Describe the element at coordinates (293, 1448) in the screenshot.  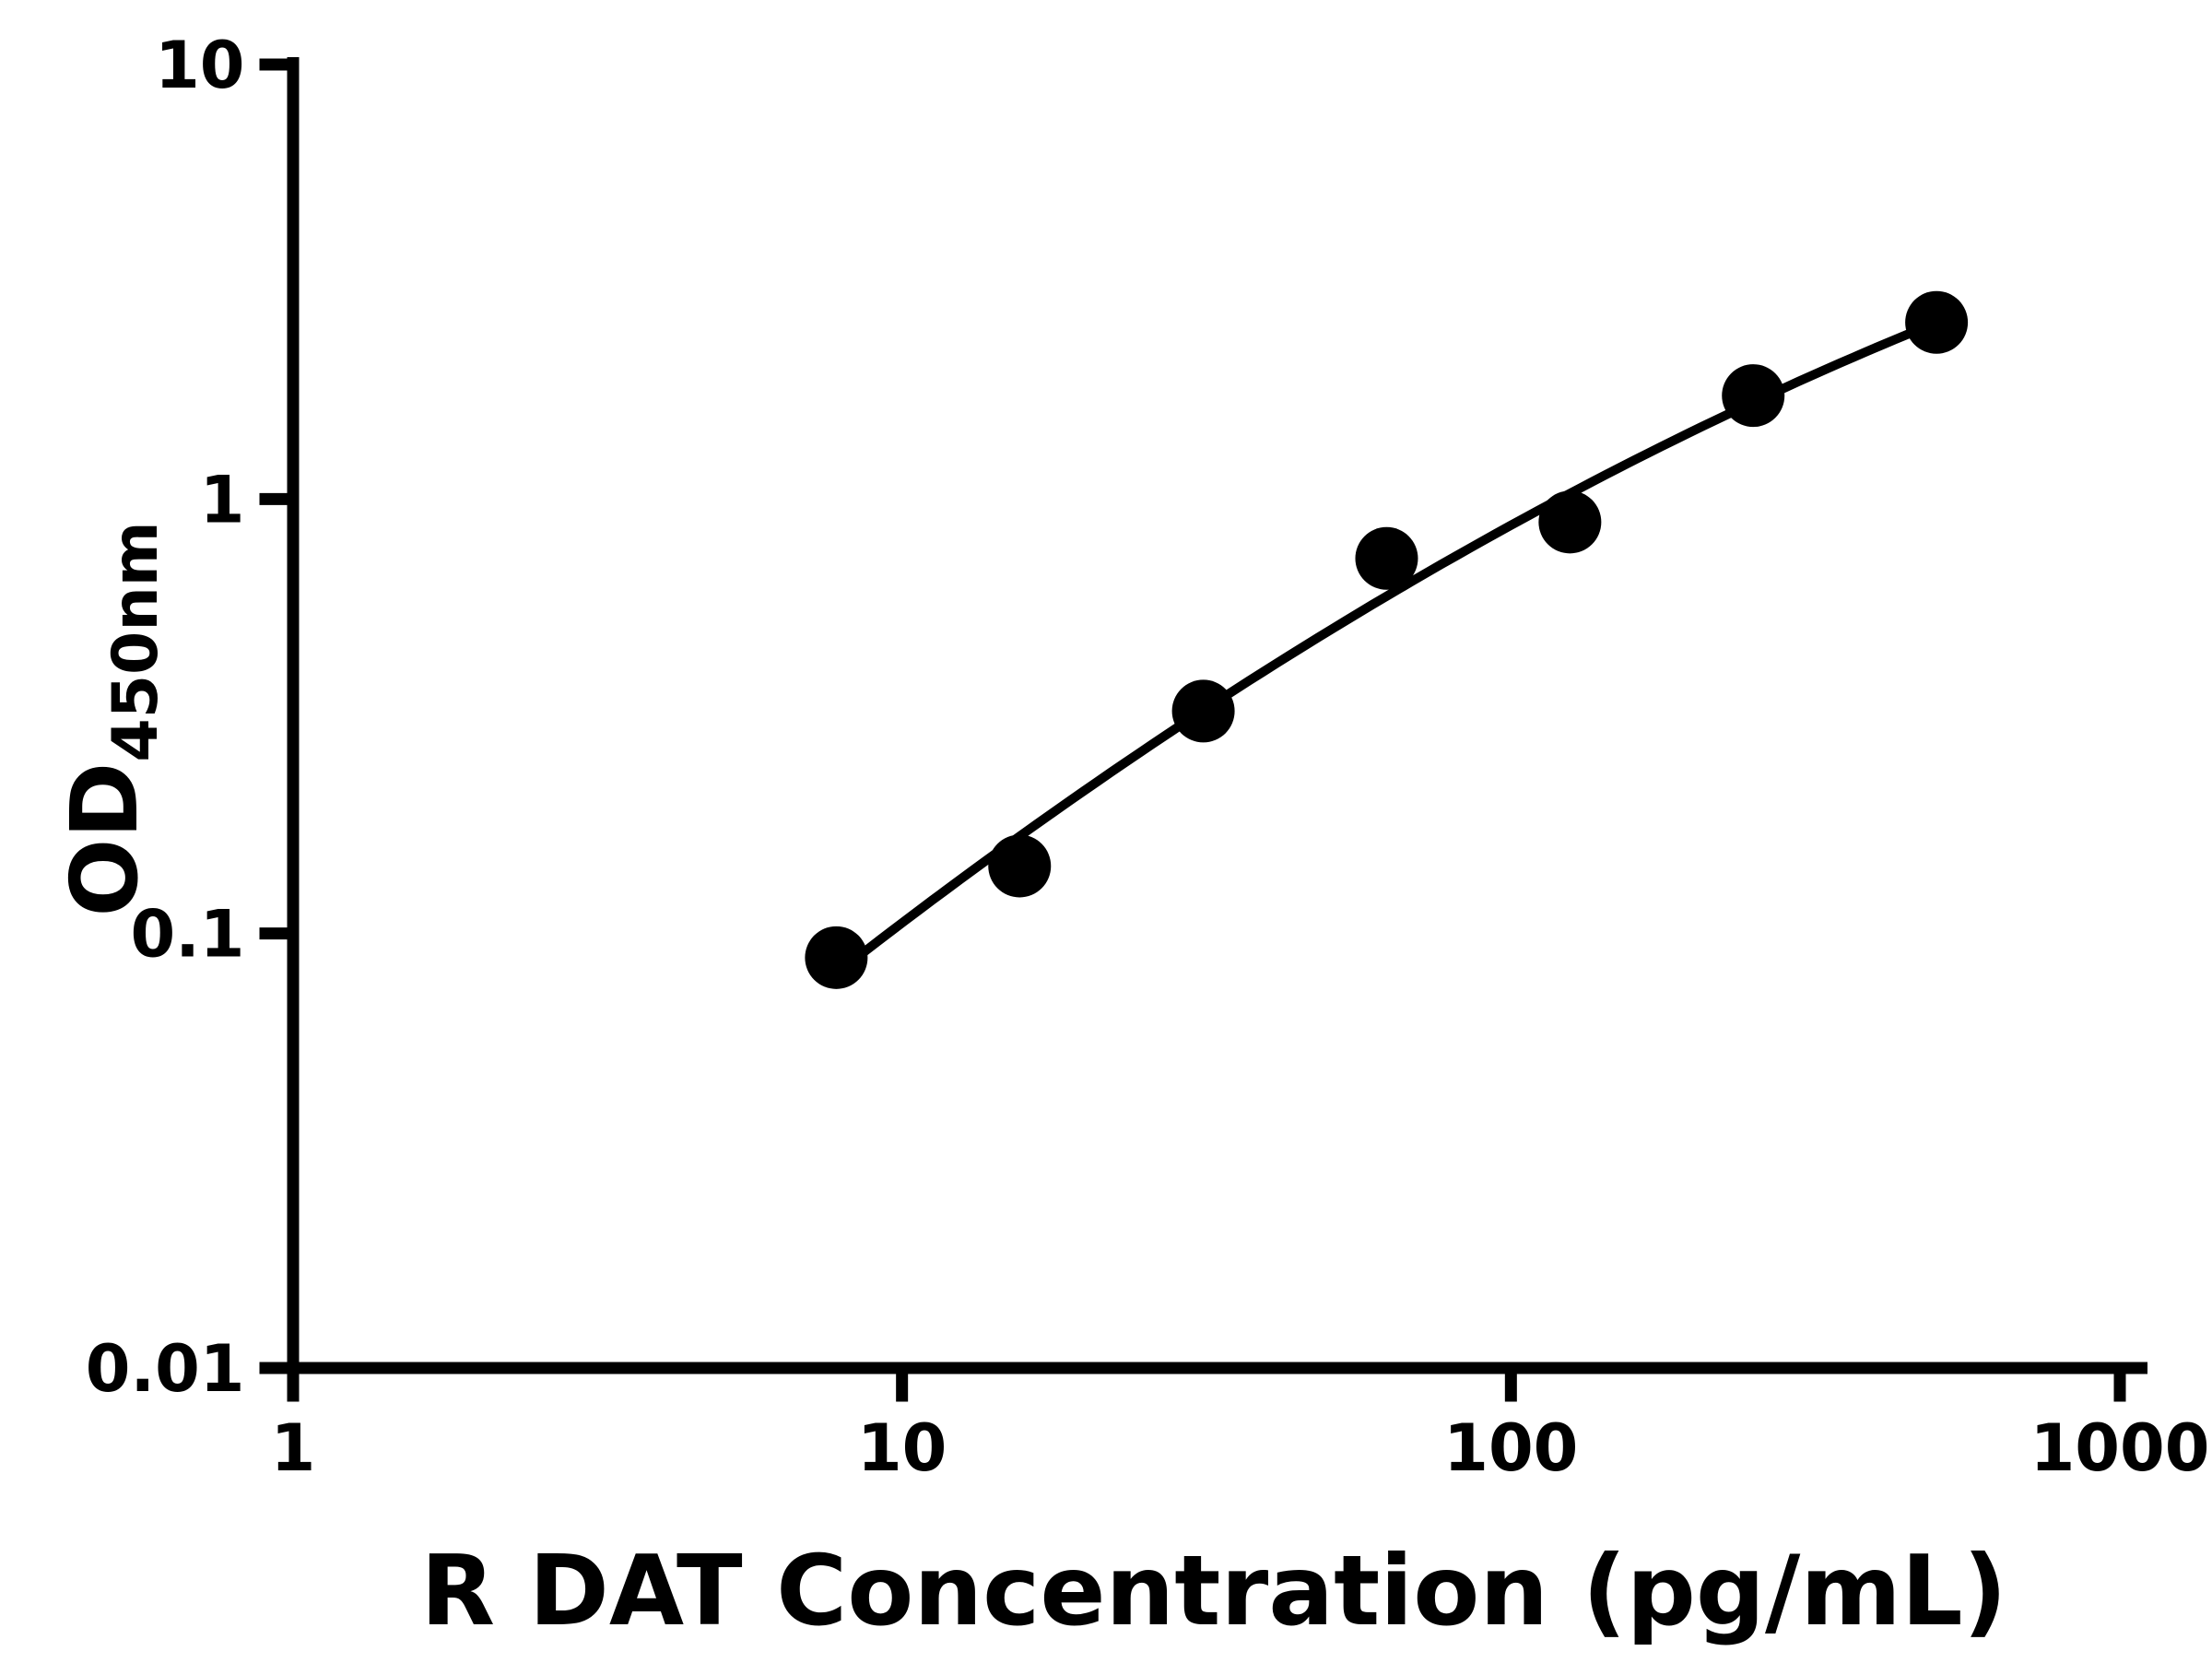
I see `x-tick-label: 1` at that location.